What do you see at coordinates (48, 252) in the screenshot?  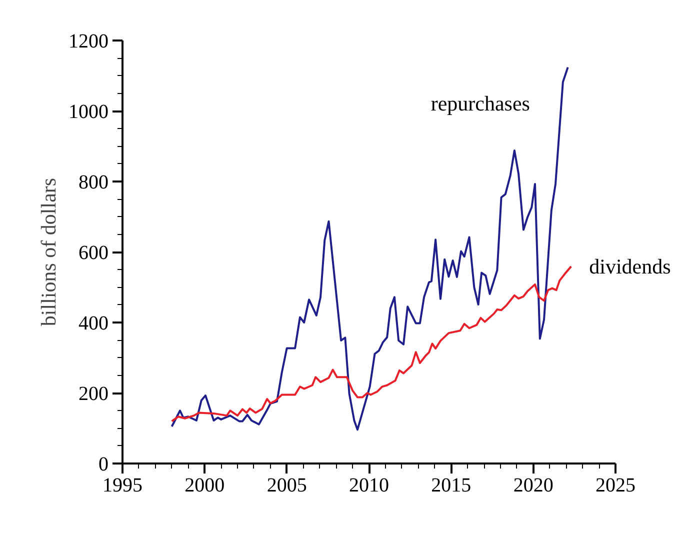 I see `y-axis-title: billions of dollars` at bounding box center [48, 252].